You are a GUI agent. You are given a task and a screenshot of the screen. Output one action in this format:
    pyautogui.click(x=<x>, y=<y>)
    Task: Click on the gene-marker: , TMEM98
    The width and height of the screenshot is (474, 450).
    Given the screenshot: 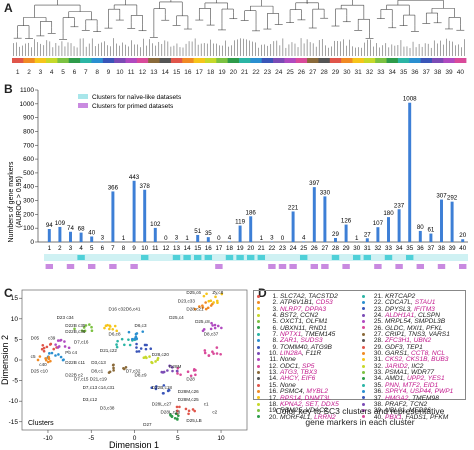 What is the action you would take?
    pyautogui.click(x=423, y=398)
    